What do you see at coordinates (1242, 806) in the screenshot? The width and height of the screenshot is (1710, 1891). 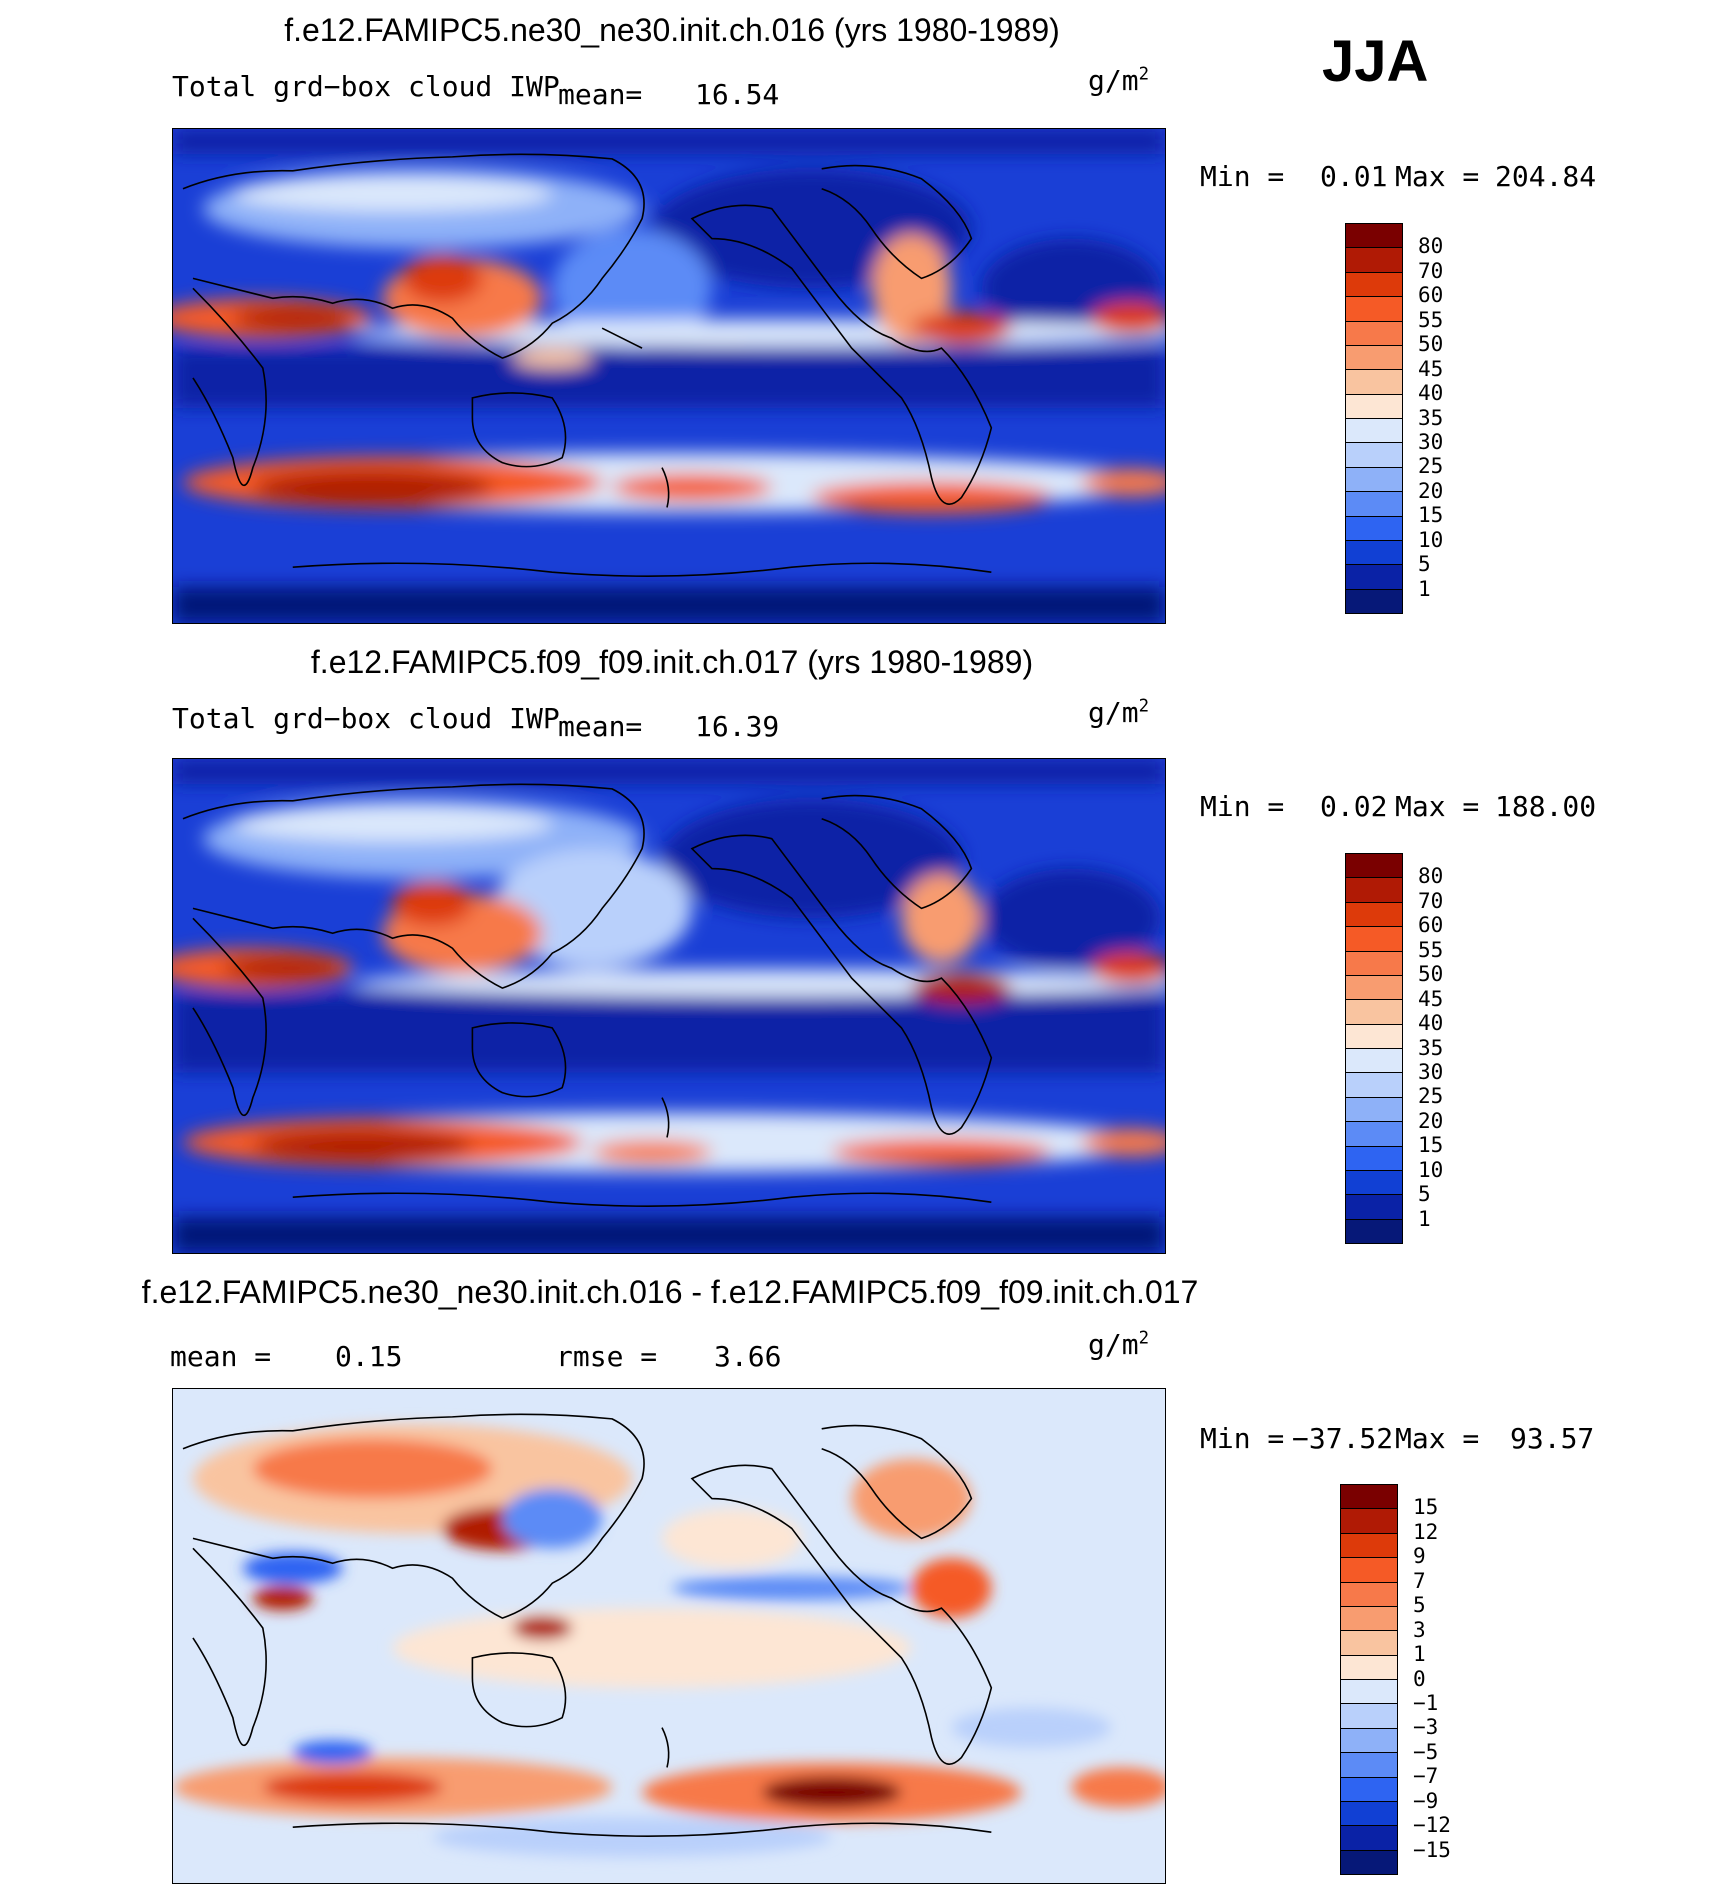 I see `panel-2-min-label: Min =` at bounding box center [1242, 806].